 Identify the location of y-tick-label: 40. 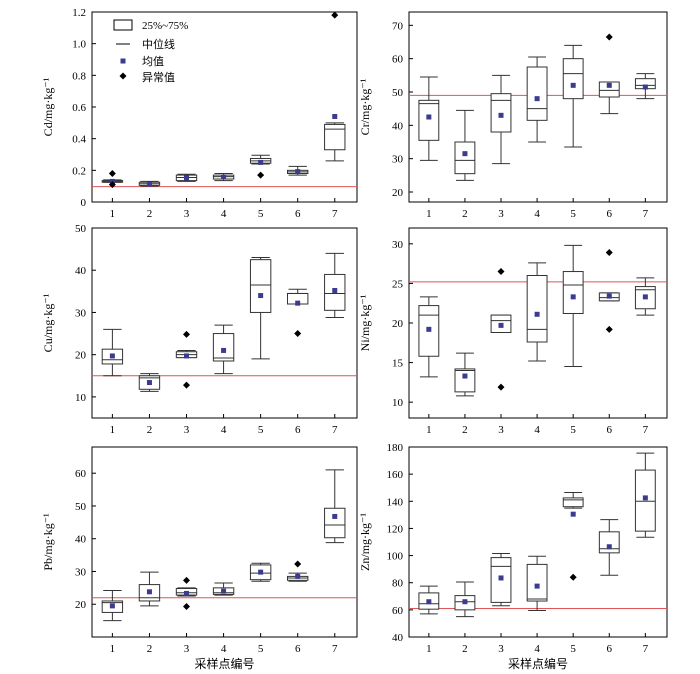
(398, 638).